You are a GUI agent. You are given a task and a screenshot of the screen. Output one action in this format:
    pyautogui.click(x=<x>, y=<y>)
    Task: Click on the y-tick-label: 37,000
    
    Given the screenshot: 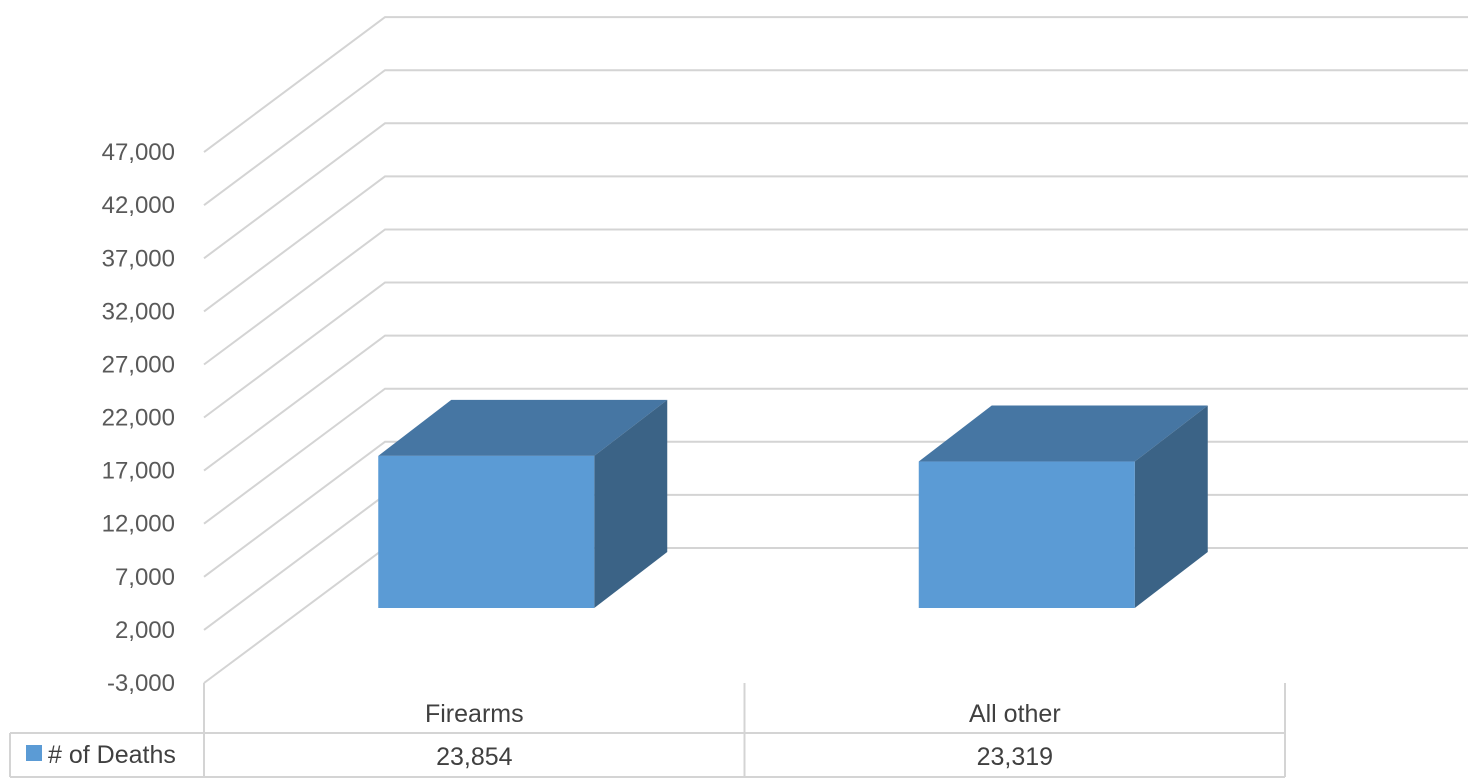 What is the action you would take?
    pyautogui.click(x=138, y=258)
    